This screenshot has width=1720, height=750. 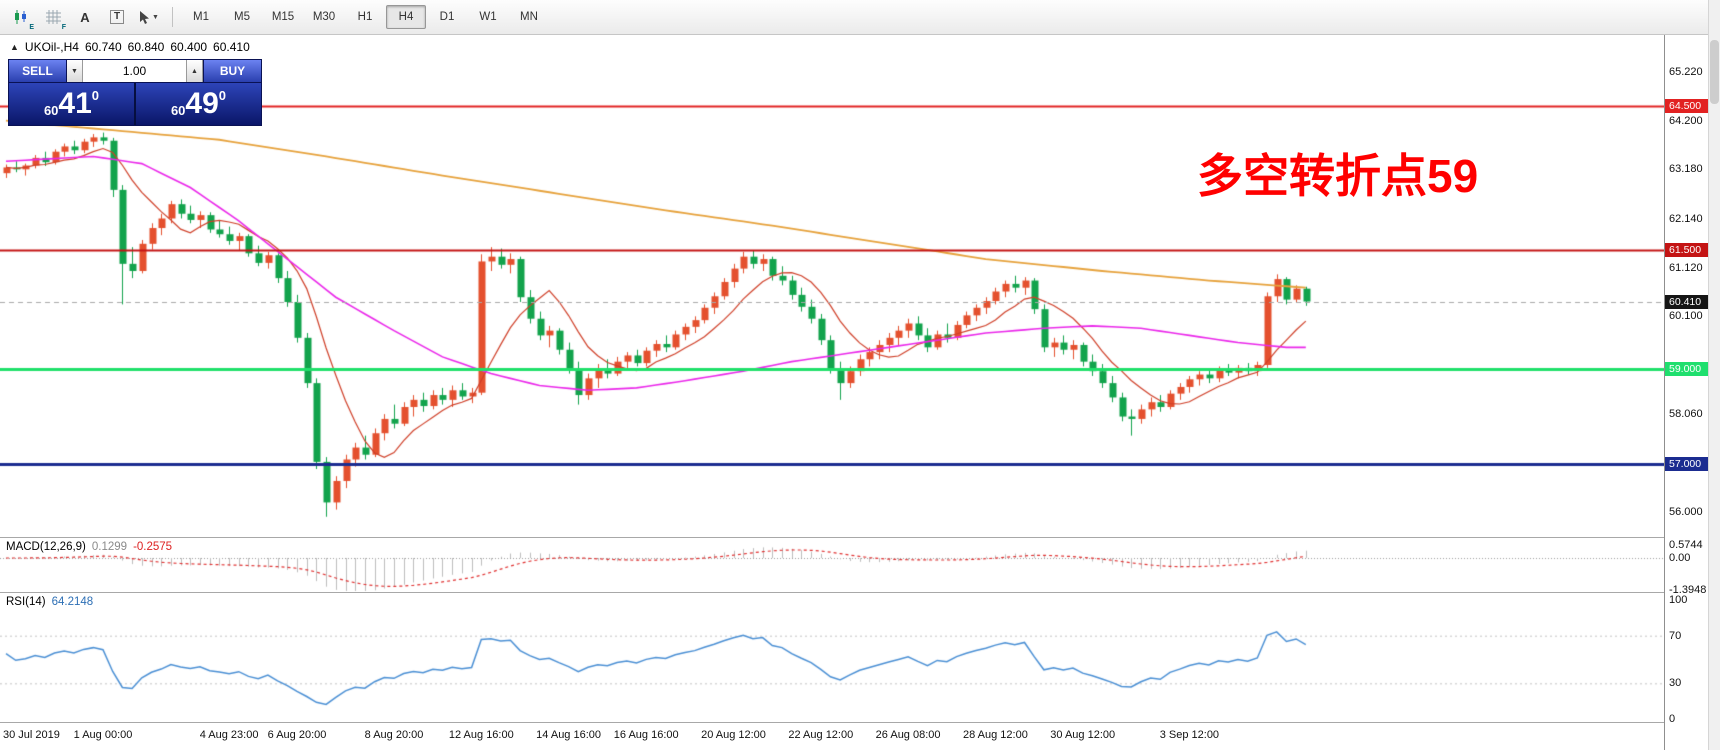 What do you see at coordinates (1189, 735) in the screenshot?
I see `time-label: 3 Sep 12:00` at bounding box center [1189, 735].